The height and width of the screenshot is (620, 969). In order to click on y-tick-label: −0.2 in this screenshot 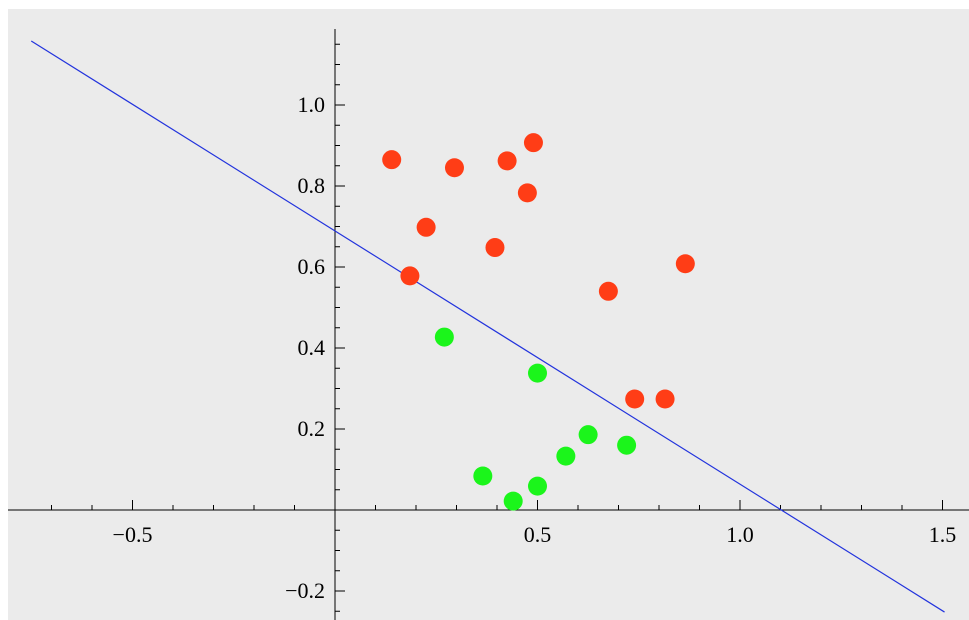, I will do `click(305, 590)`.